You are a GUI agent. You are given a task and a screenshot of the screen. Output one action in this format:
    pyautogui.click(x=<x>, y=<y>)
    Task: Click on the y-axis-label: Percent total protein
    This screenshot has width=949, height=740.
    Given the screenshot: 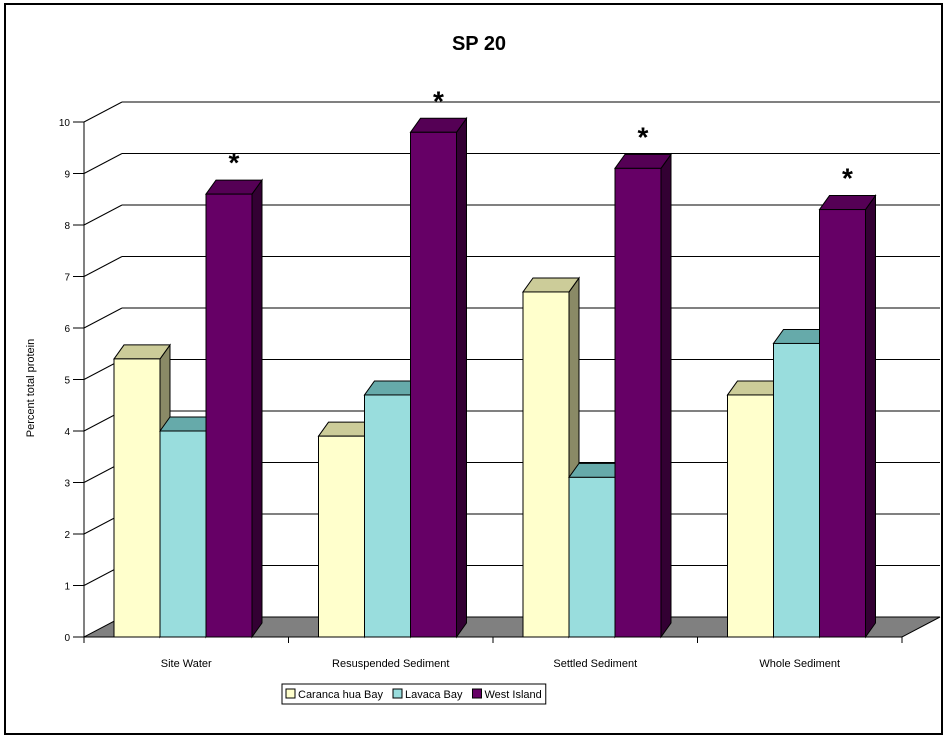 What is the action you would take?
    pyautogui.click(x=31, y=388)
    